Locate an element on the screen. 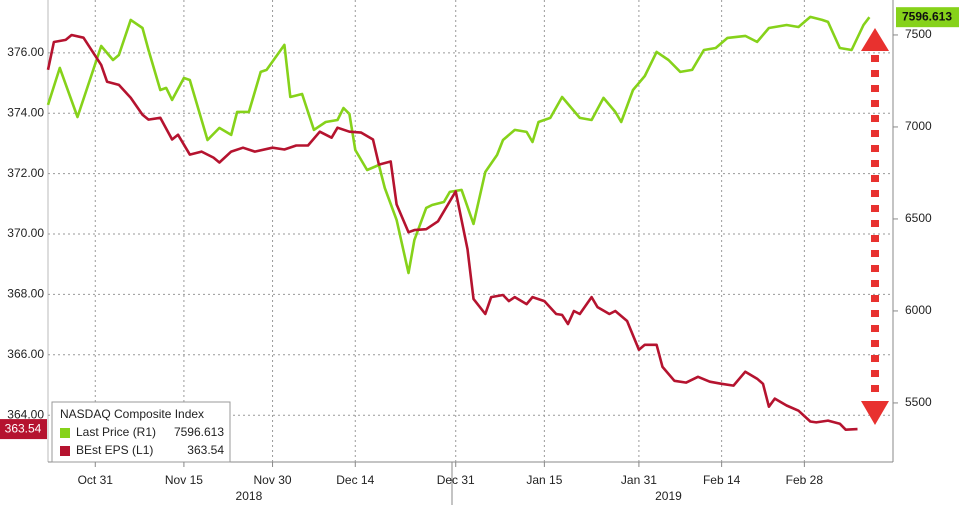 This screenshot has width=962, height=512. legend-value: 363.54 is located at coordinates (205, 450).